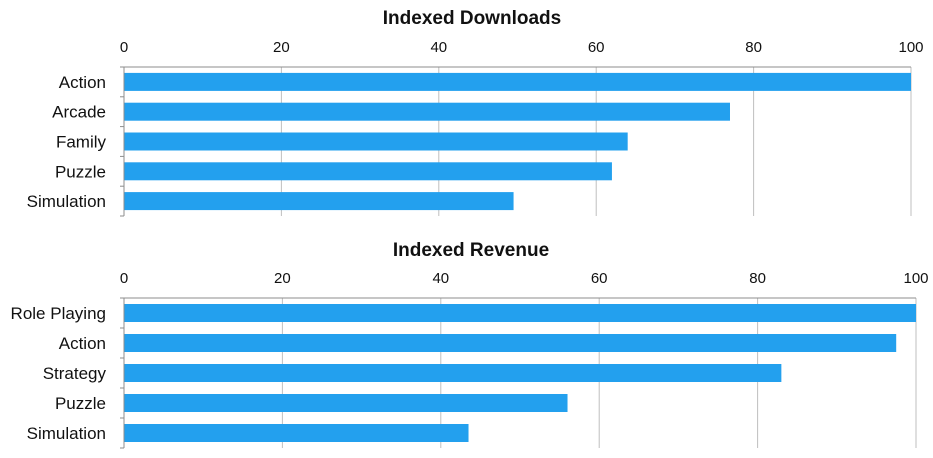  I want to click on category-label: Role Playing, so click(58, 313).